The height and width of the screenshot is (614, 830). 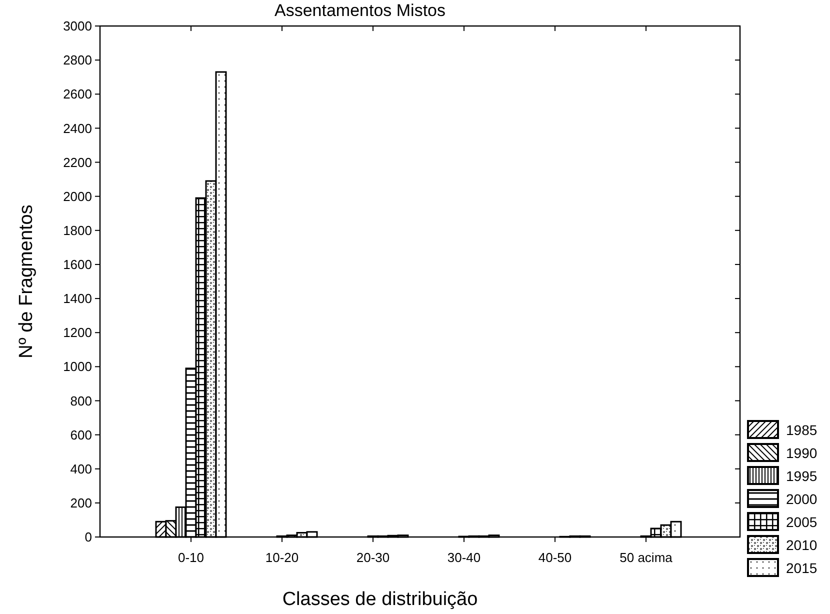 I want to click on legend-label: 2005, so click(x=802, y=522).